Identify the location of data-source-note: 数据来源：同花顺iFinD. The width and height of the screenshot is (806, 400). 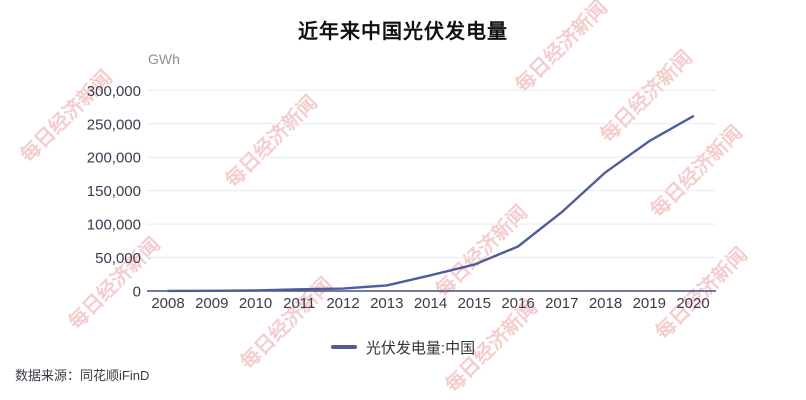
(82, 375).